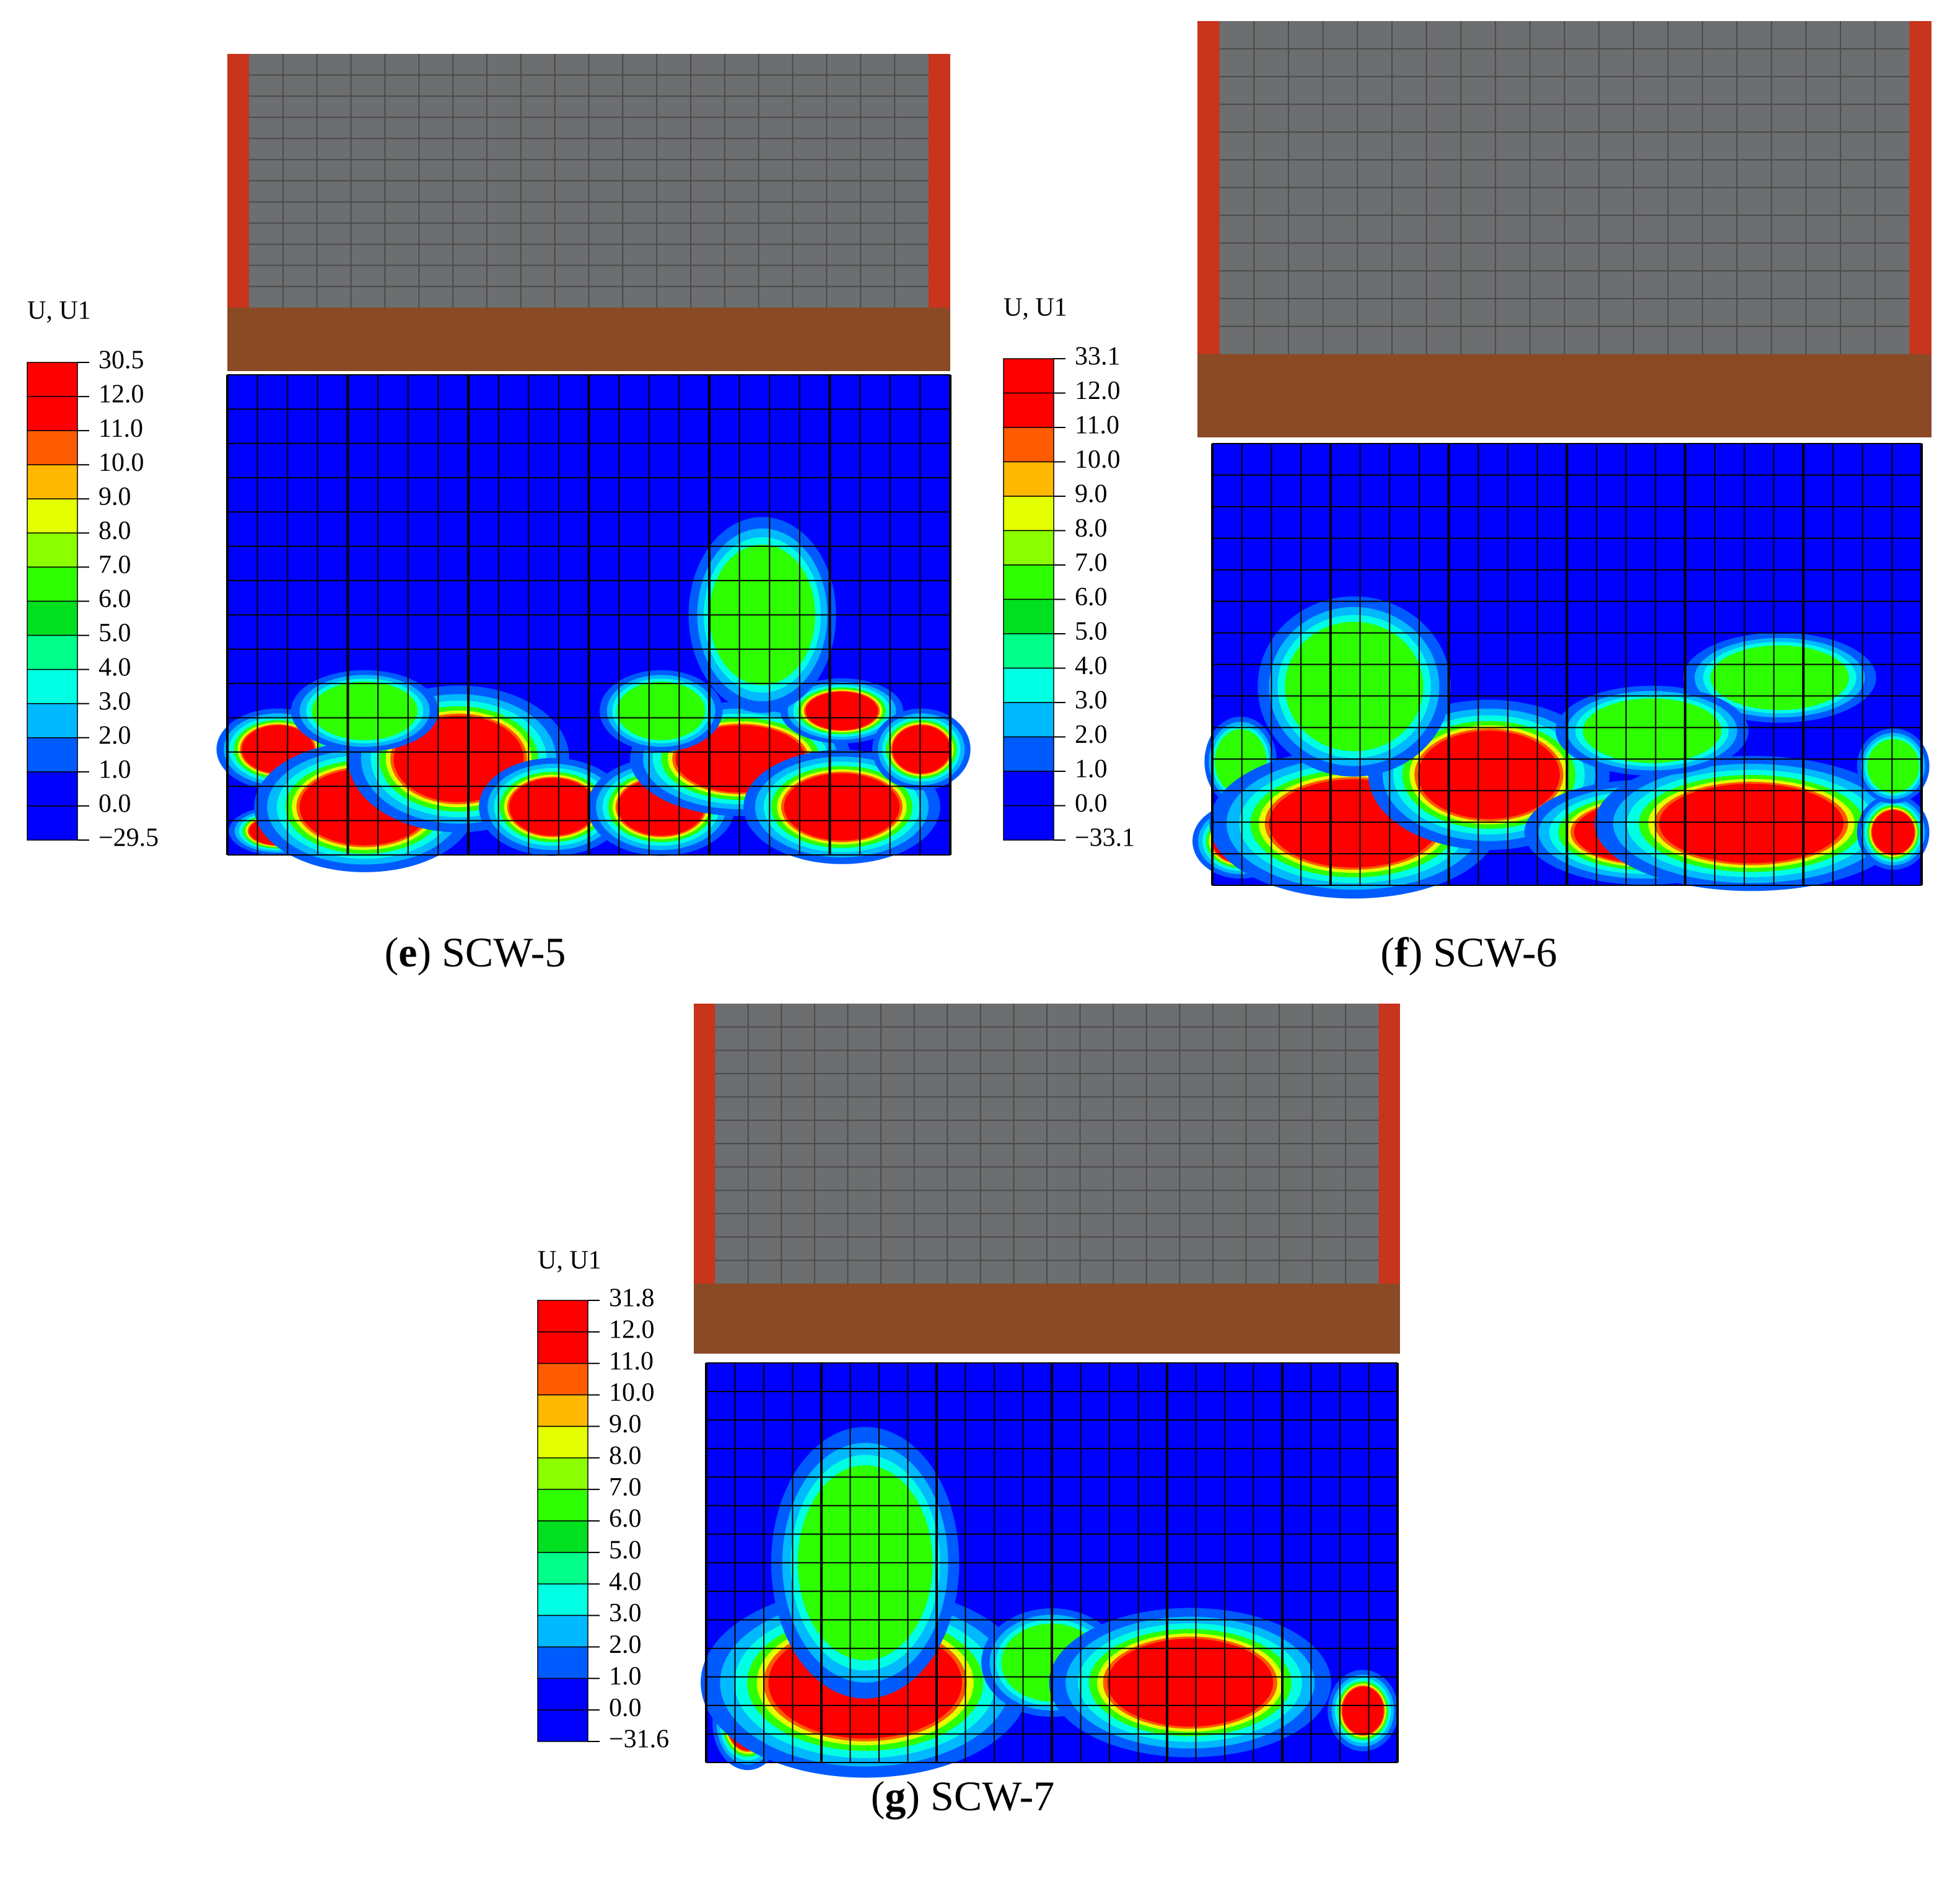 The image size is (1960, 1879). Describe the element at coordinates (1098, 357) in the screenshot. I see `legend-label: 33.1` at that location.